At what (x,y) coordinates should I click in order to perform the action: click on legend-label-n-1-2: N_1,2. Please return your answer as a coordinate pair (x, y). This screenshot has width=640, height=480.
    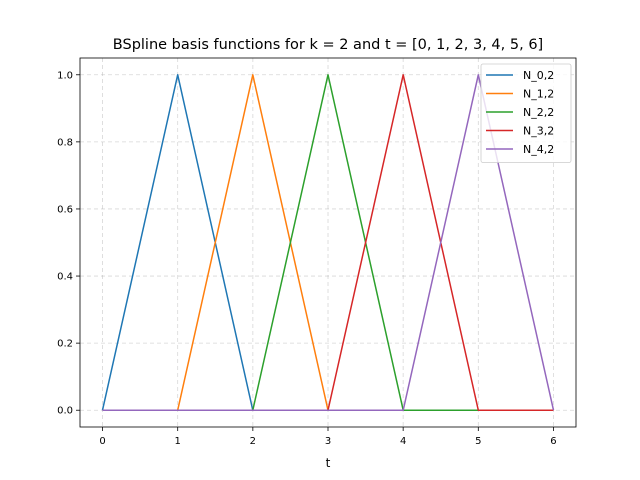
    Looking at the image, I should click on (538, 94).